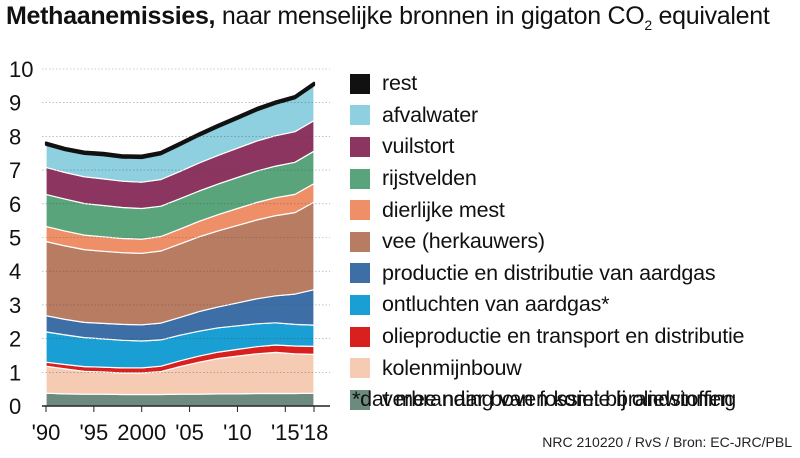 The height and width of the screenshot is (458, 800). What do you see at coordinates (430, 114) in the screenshot?
I see `legend-label: afvalwater` at bounding box center [430, 114].